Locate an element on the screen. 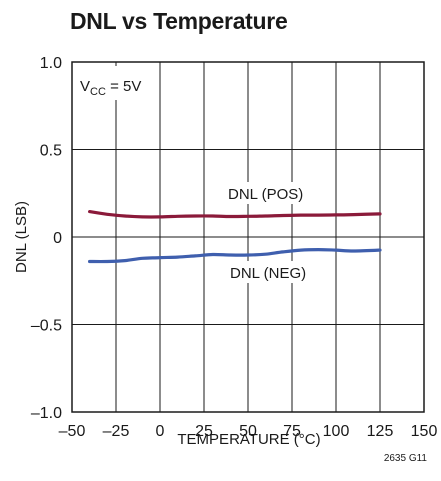 The width and height of the screenshot is (441, 481). figure-id: 2635 G11 is located at coordinates (405, 458).